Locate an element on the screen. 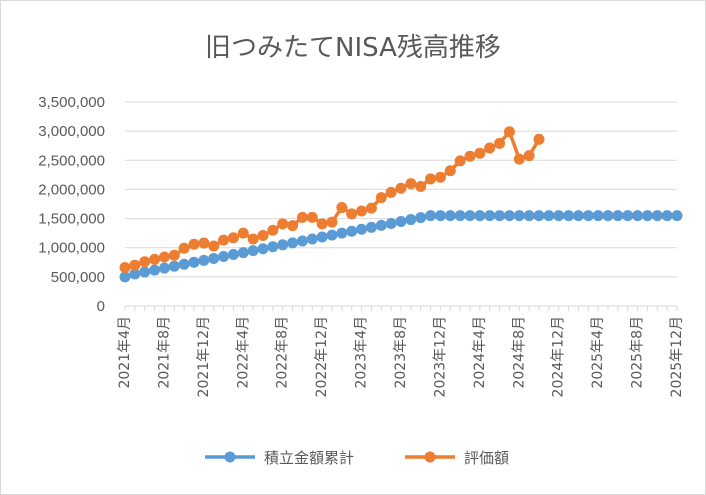 The width and height of the screenshot is (706, 495). y-tick-label: 0 is located at coordinates (101, 306).